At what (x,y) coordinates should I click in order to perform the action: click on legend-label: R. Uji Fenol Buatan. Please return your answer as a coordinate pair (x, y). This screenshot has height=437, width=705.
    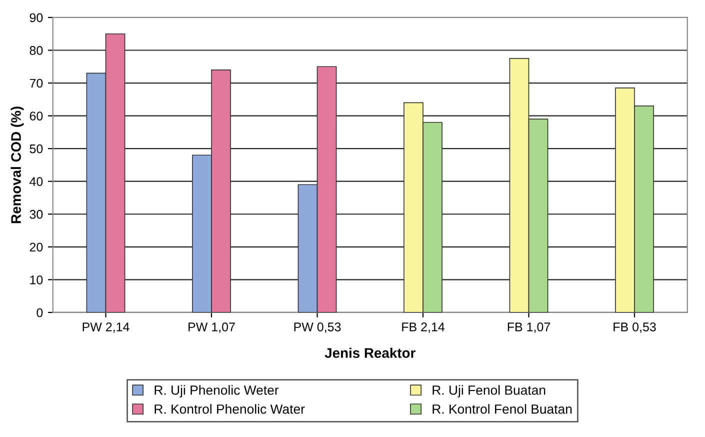
    Looking at the image, I should click on (489, 391).